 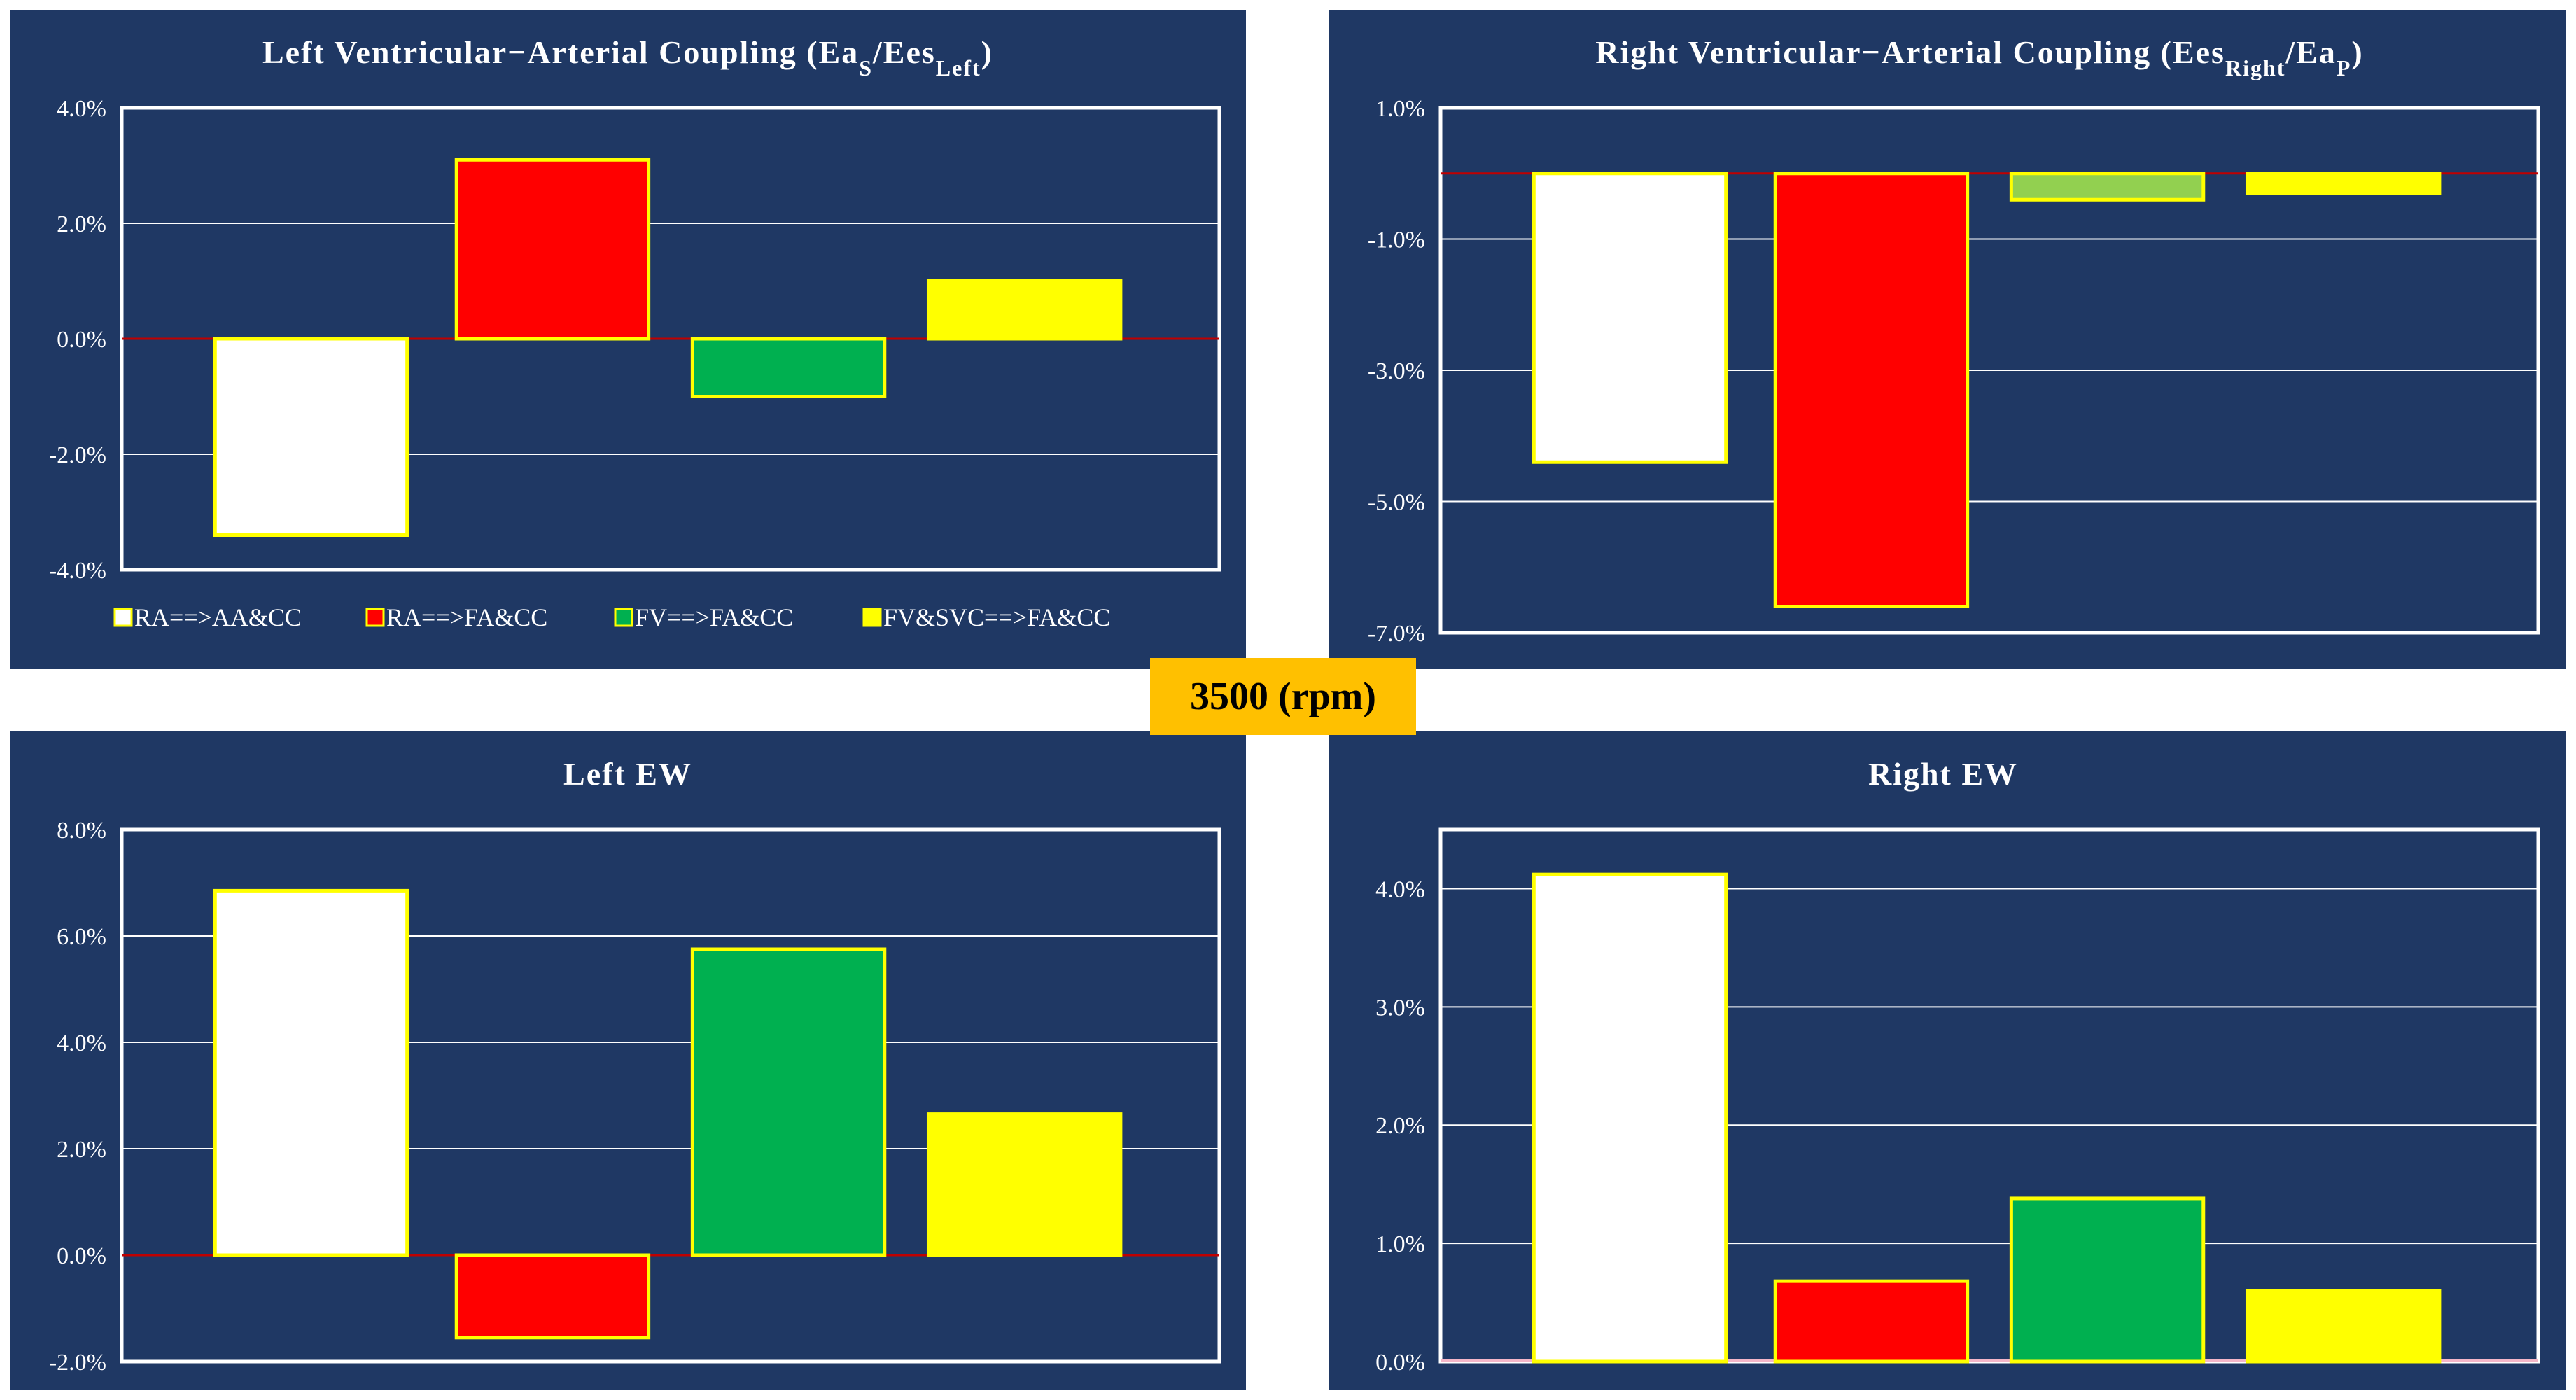 I want to click on y-tick-label: 6.0%, so click(x=81, y=937).